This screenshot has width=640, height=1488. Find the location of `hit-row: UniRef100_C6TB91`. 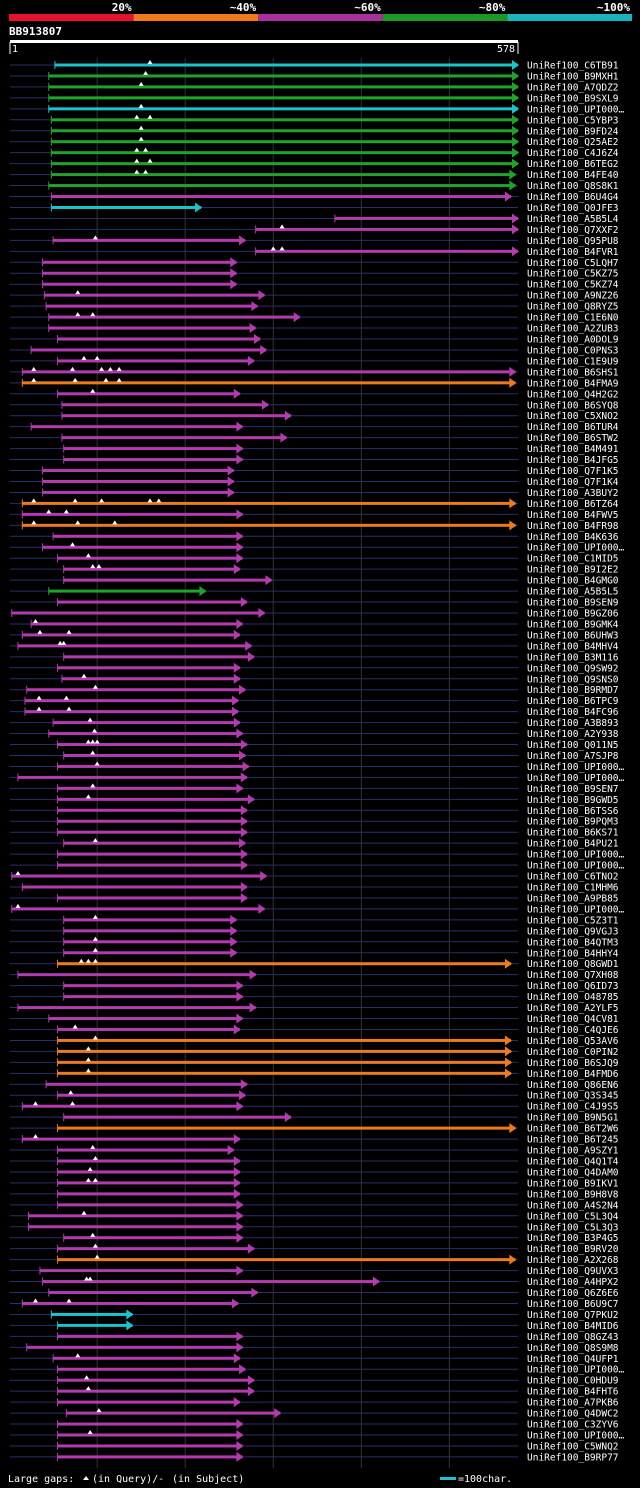

hit-row: UniRef100_C6TB91 is located at coordinates (314, 66).